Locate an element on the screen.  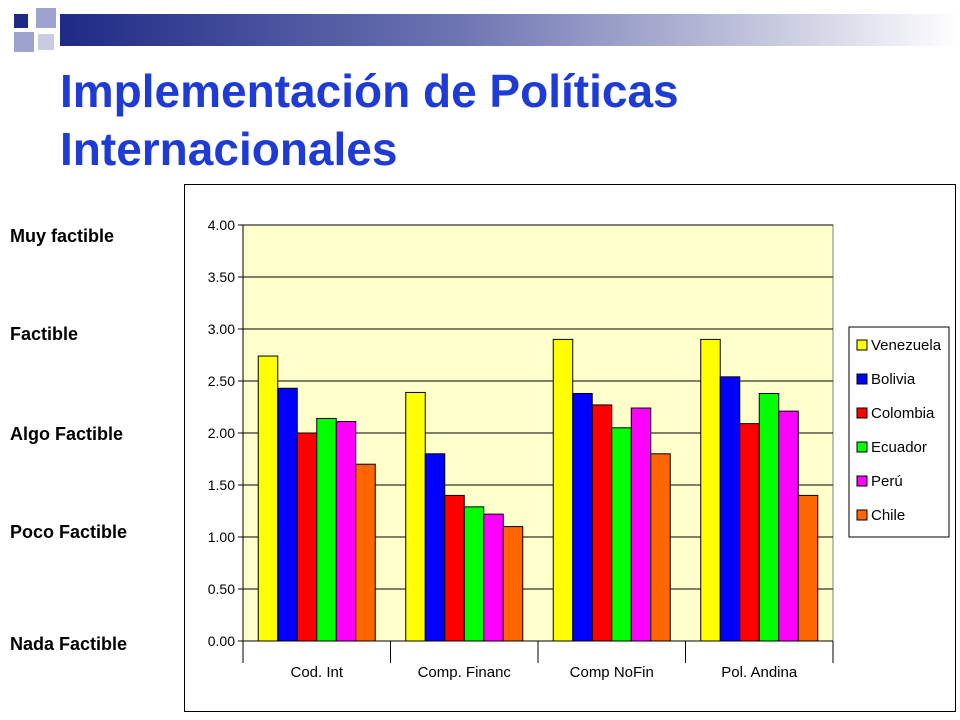
legend-label: Ecuador is located at coordinates (899, 447).